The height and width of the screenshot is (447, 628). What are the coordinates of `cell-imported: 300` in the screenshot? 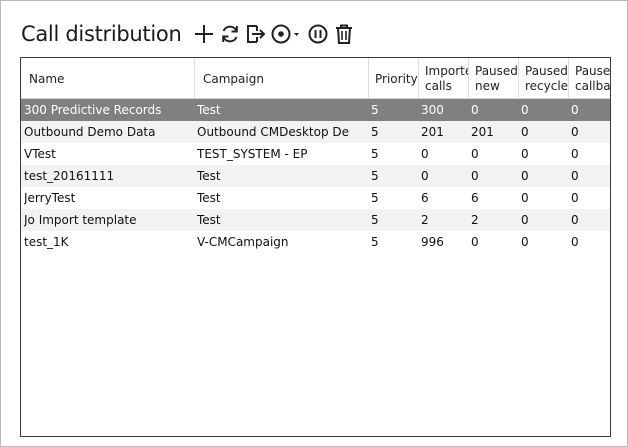 It's located at (432, 110).